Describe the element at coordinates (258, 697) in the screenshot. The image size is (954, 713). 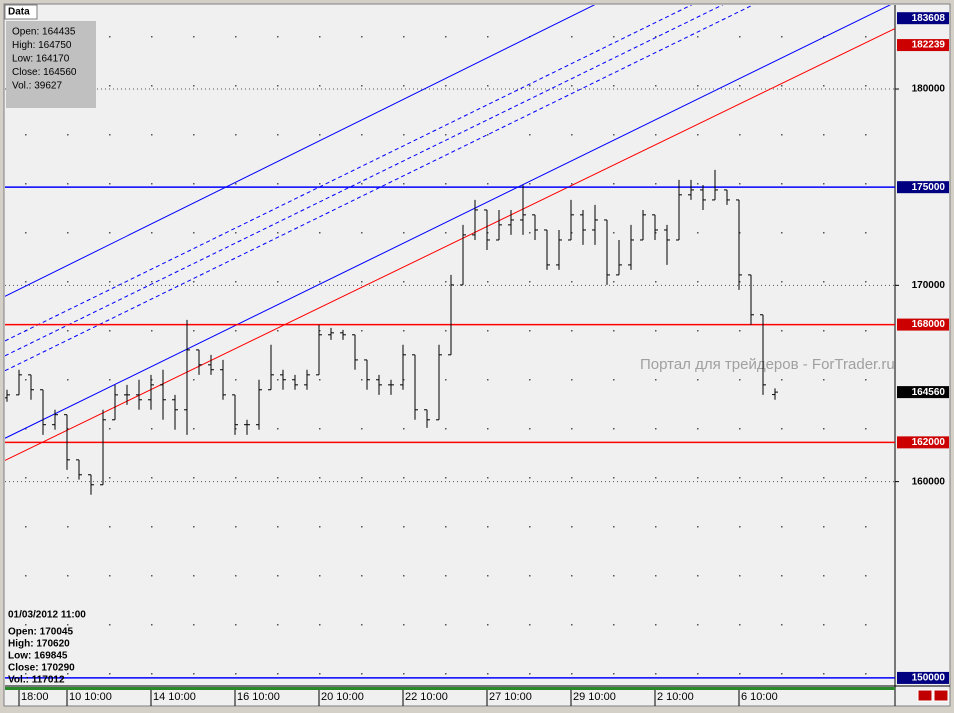
I see `x-tick-label: 16 10:00` at that location.